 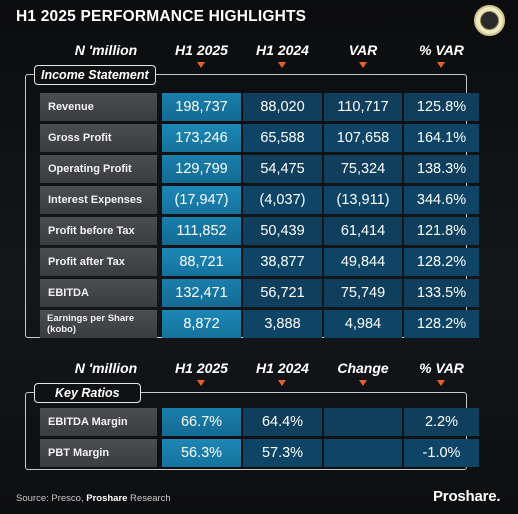 I want to click on cell-h1-2024: 65,588, so click(x=282, y=138).